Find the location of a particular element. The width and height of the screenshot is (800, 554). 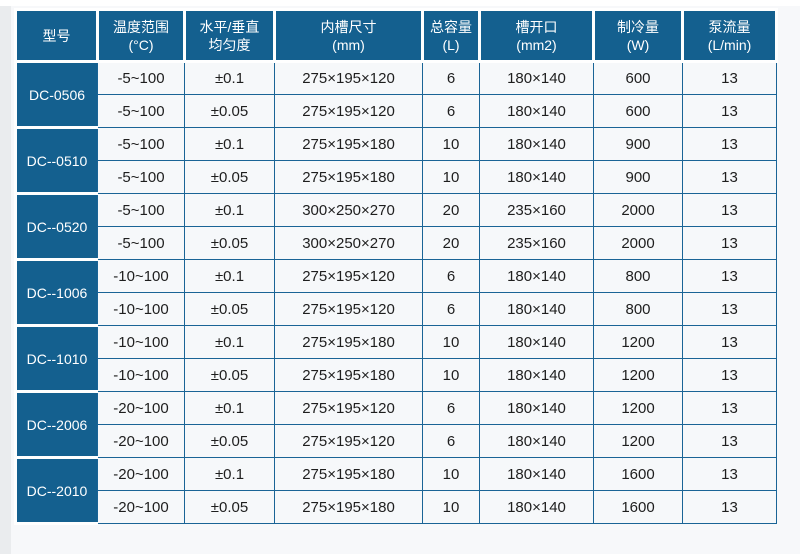

col-header-unit: (mm2) is located at coordinates (536, 44).